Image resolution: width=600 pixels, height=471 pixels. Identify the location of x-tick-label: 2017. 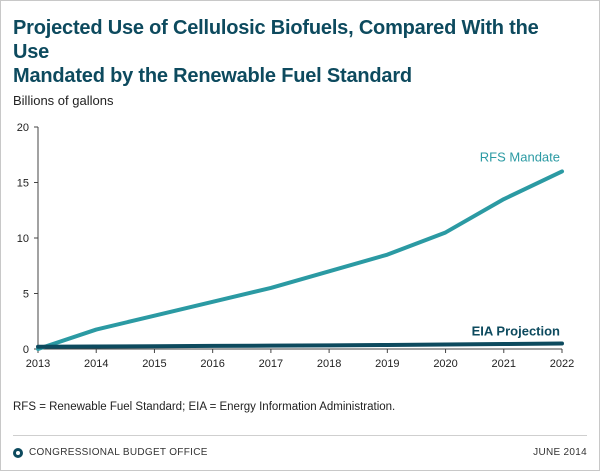
(271, 364).